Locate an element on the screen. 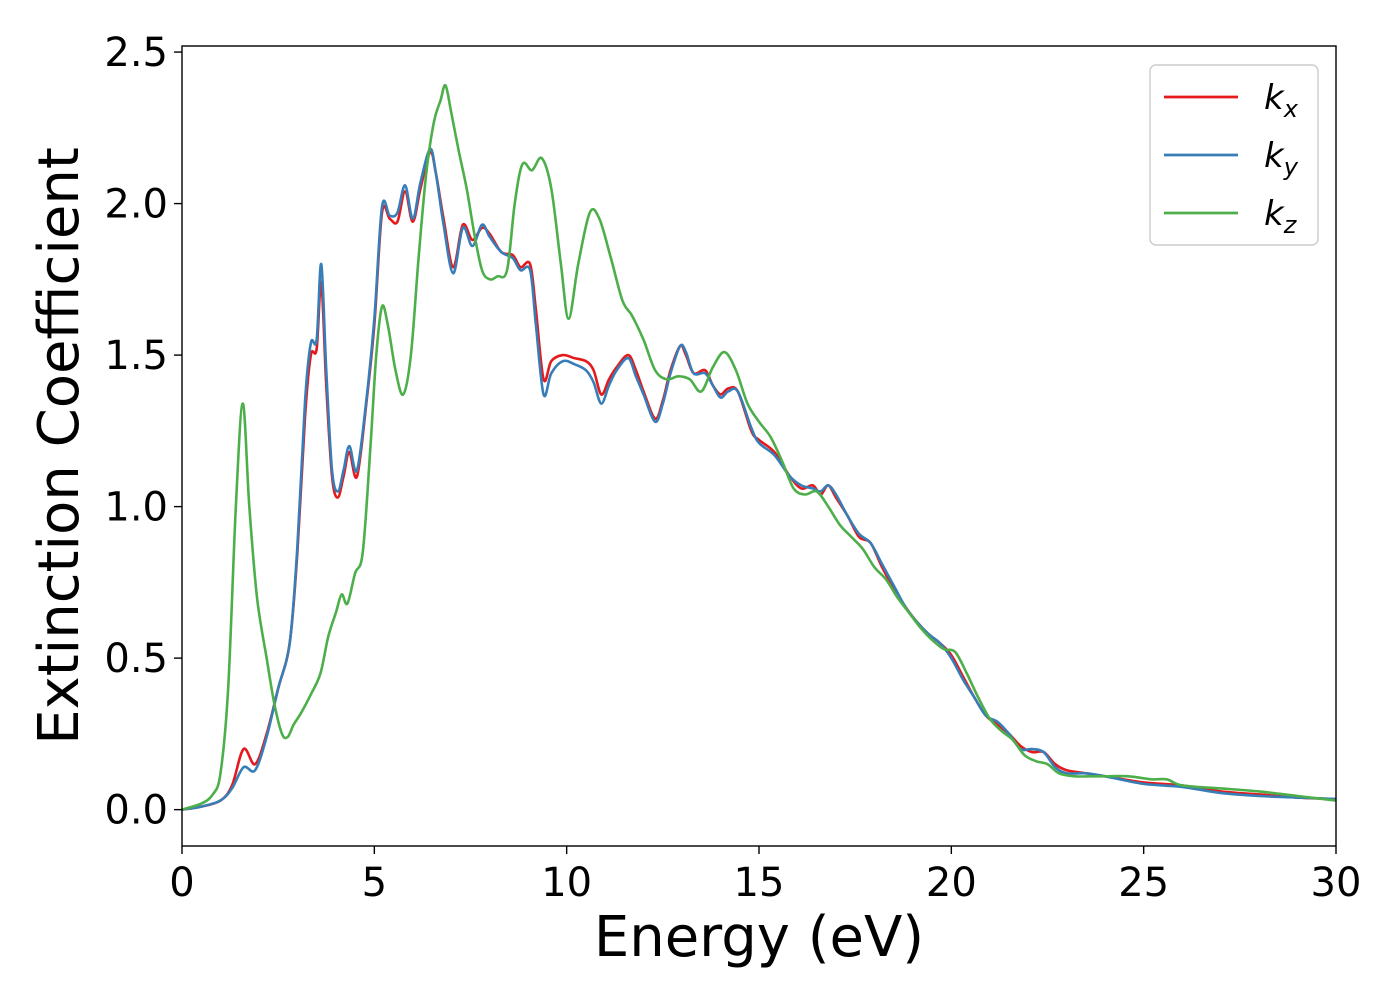  y-tick-label: 0.5 is located at coordinates (136, 659).